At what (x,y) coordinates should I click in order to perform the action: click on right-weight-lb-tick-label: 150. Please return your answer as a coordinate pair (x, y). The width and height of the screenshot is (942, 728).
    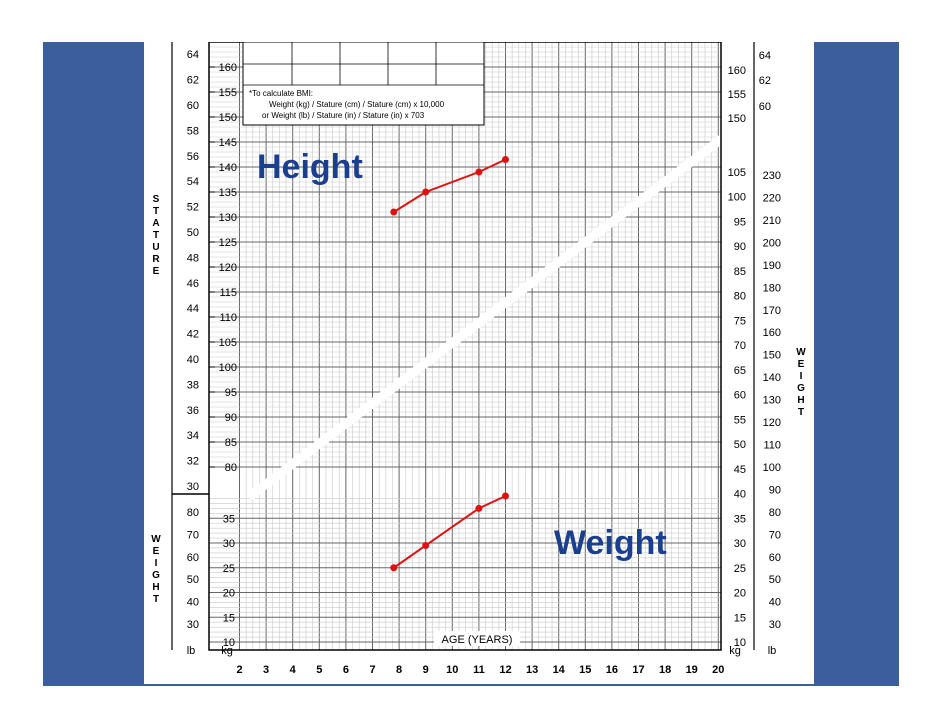
    Looking at the image, I should click on (772, 356).